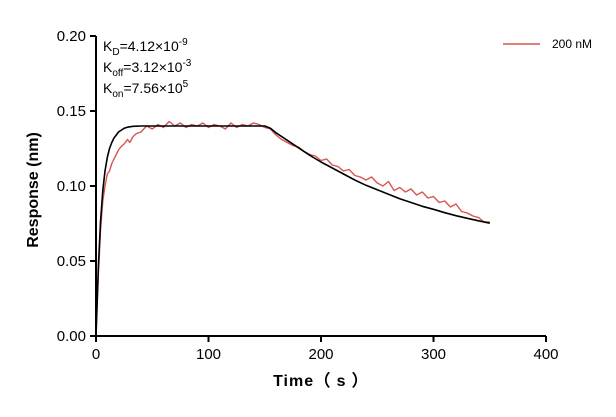 This screenshot has width=616, height=417. What do you see at coordinates (71, 336) in the screenshot?
I see `y-tick-label: 0.00` at bounding box center [71, 336].